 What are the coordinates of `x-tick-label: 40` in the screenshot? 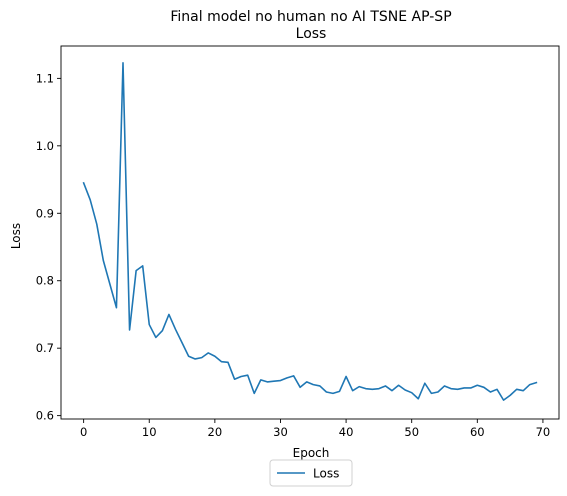 It's located at (346, 432).